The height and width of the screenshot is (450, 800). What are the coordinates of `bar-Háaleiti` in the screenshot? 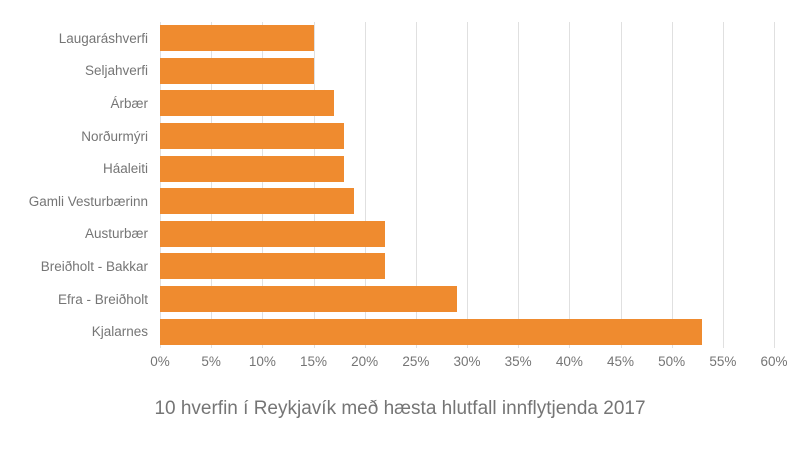 It's located at (252, 168).